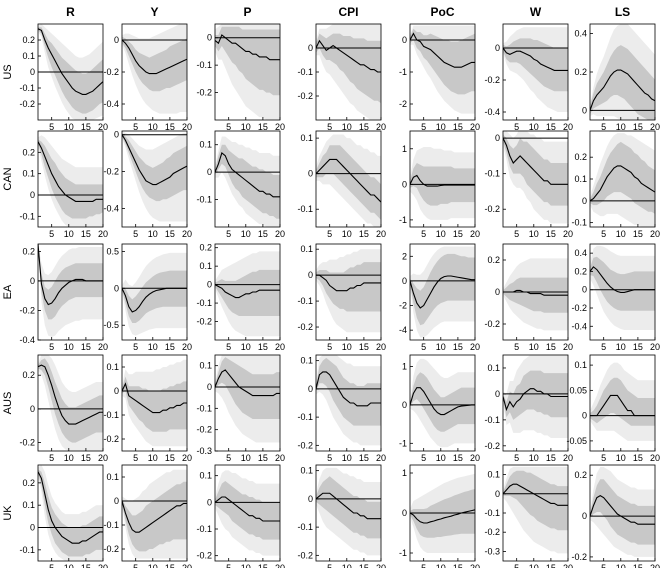 The image size is (663, 568). Describe the element at coordinates (8, 403) in the screenshot. I see `row-label-aus: AUS` at that location.